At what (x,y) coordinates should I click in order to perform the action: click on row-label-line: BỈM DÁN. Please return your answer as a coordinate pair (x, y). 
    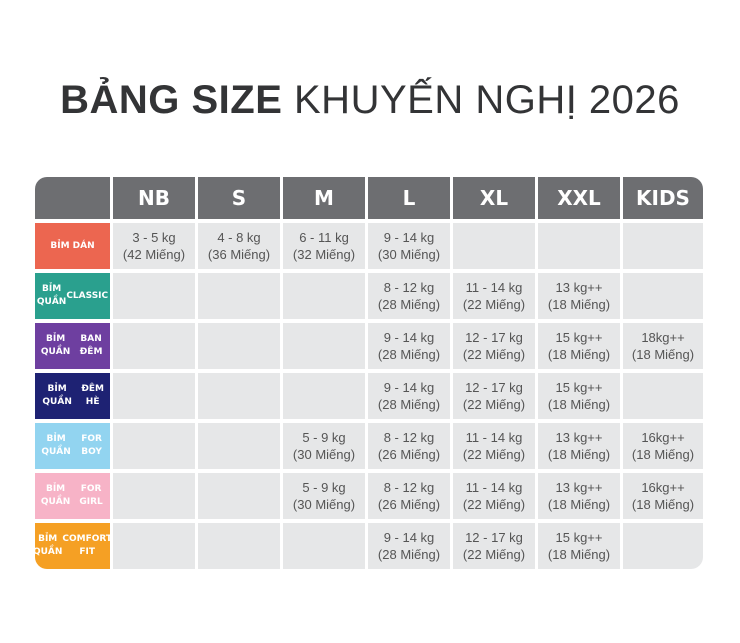
    Looking at the image, I should click on (72, 245).